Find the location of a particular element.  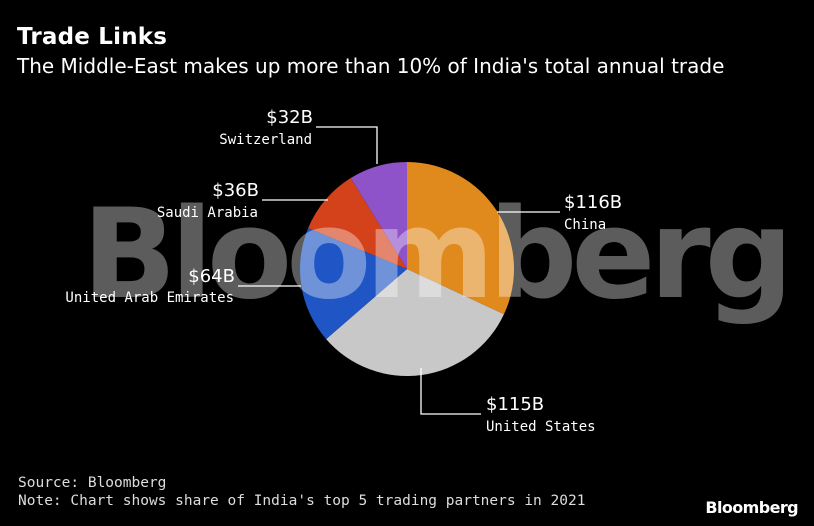

bloomberg-logo: Bloomberg is located at coordinates (751, 507).